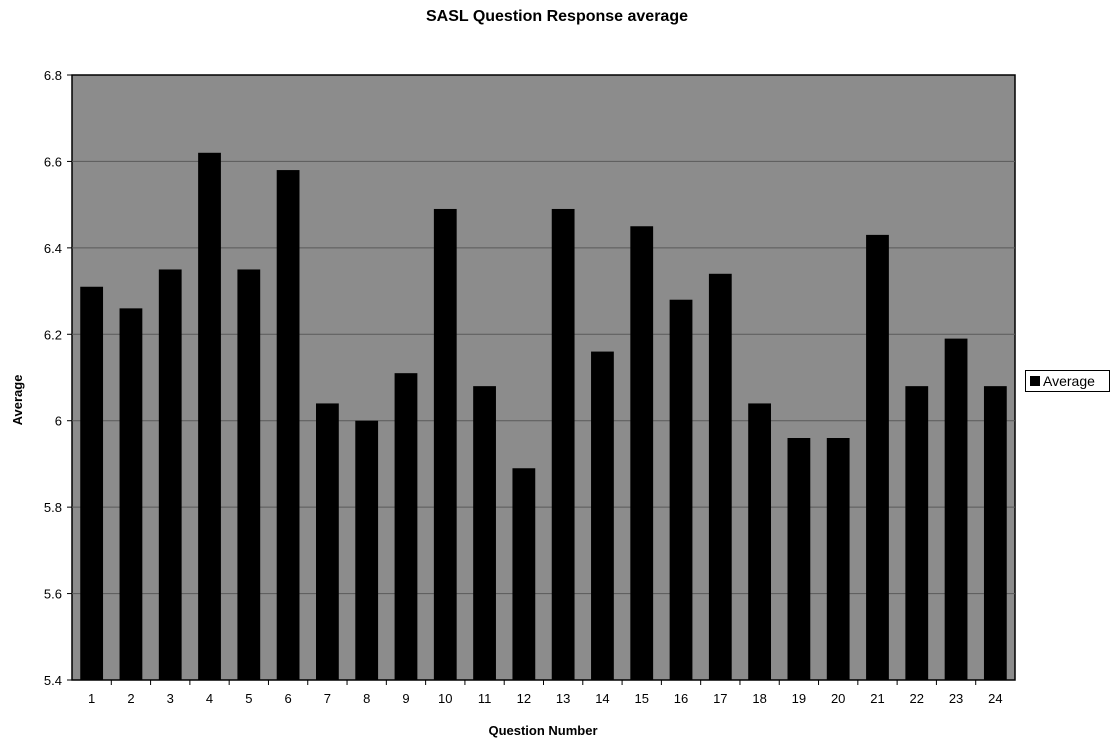 The image size is (1114, 740). Describe the element at coordinates (720, 698) in the screenshot. I see `x-tick-label: 17` at that location.